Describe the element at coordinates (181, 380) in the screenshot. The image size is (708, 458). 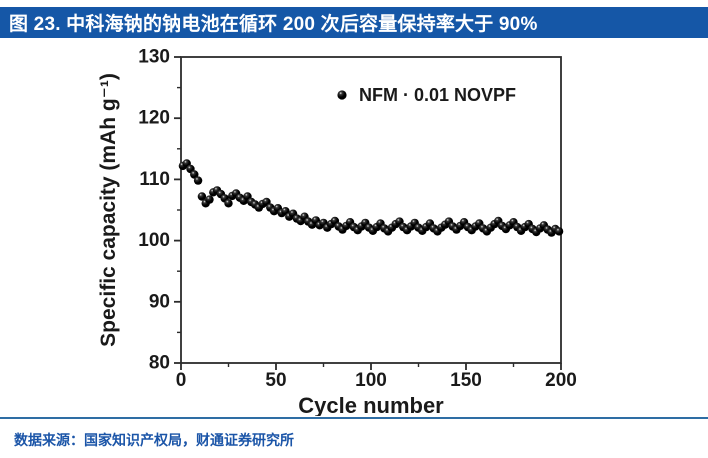
I see `x-tick-label: 0` at that location.